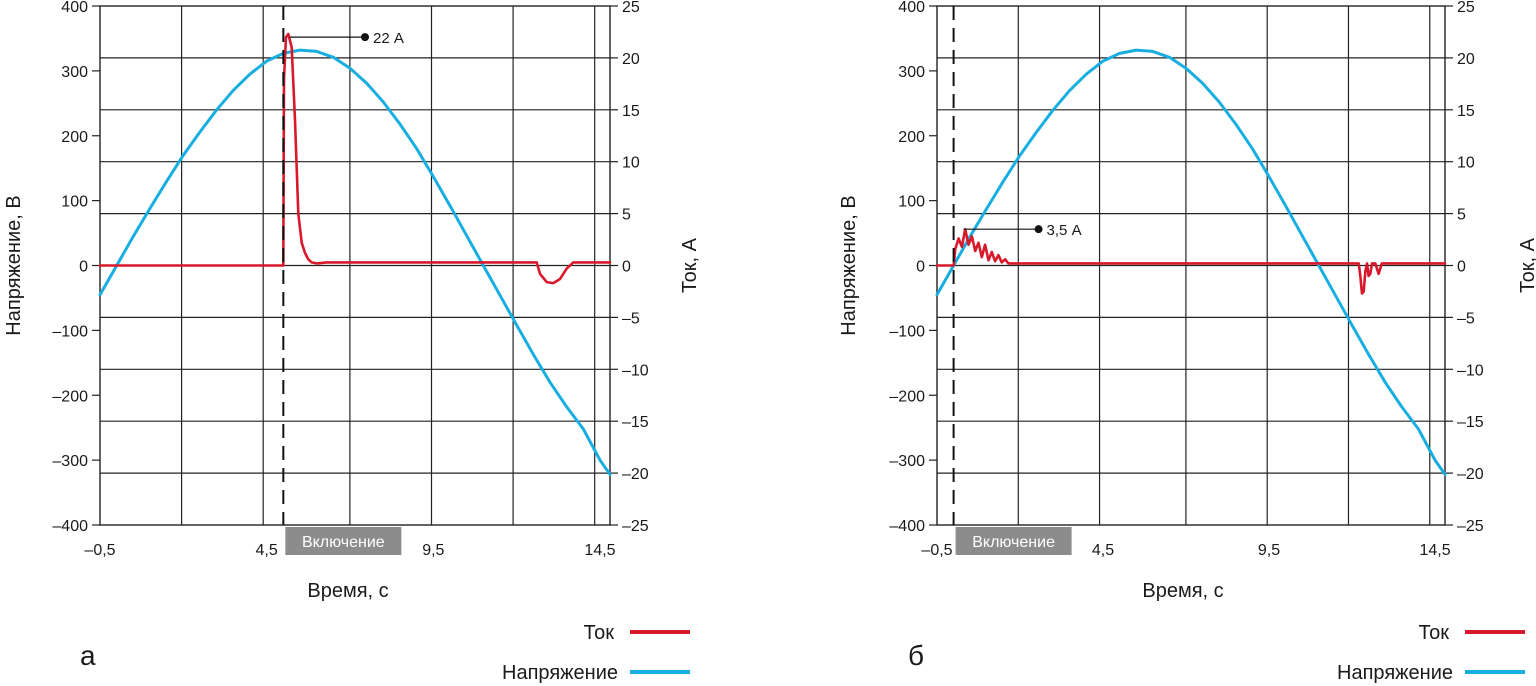 This screenshot has height=686, width=1536. What do you see at coordinates (1064, 230) in the screenshot?
I see `annotation-label: 3,5 А` at bounding box center [1064, 230].